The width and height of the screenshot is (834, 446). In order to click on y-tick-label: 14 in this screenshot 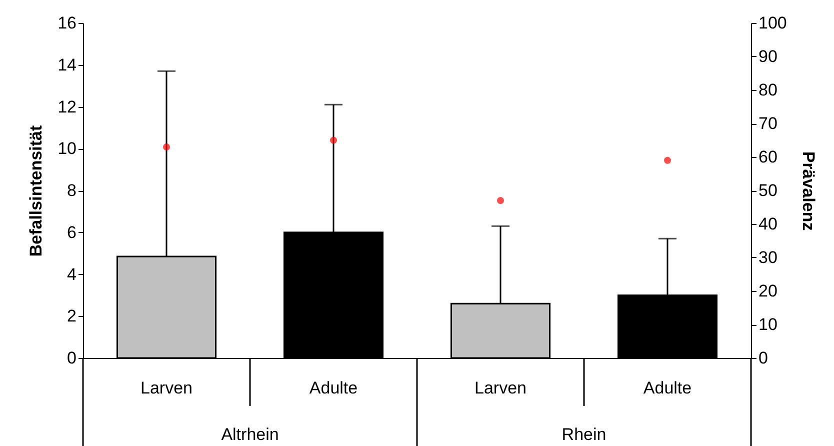, I will do `click(67, 64)`.